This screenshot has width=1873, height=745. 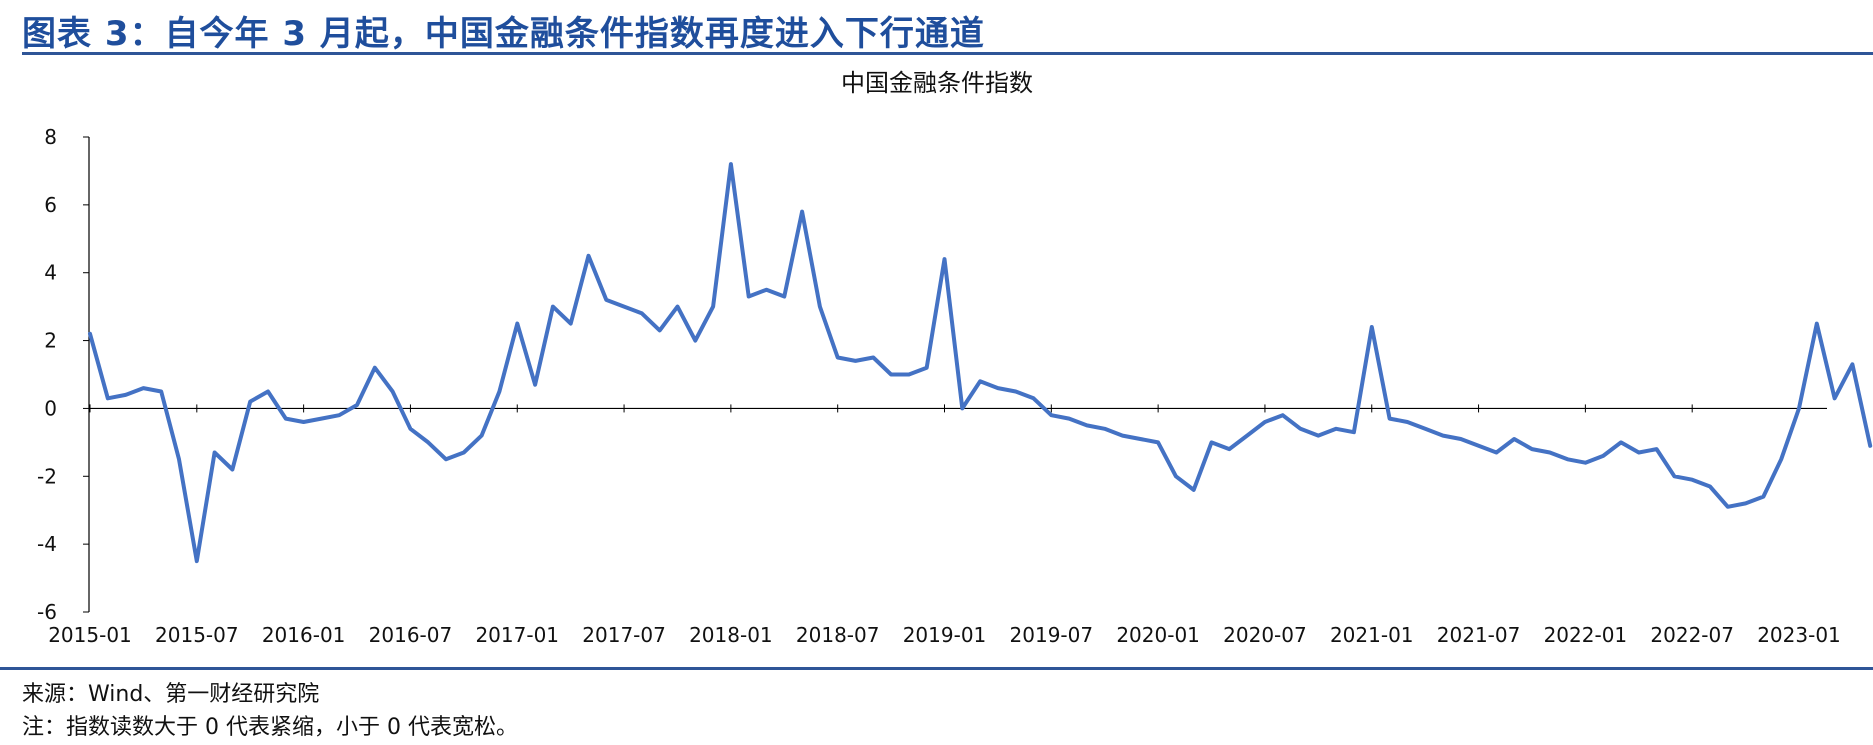 I want to click on footer-rule, so click(x=936, y=668).